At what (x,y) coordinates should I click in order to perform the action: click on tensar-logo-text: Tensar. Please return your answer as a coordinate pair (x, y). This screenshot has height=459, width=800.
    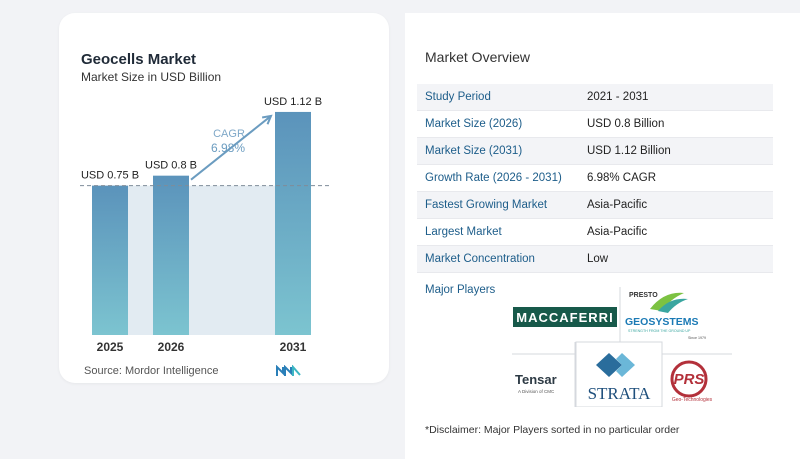
    Looking at the image, I should click on (536, 379).